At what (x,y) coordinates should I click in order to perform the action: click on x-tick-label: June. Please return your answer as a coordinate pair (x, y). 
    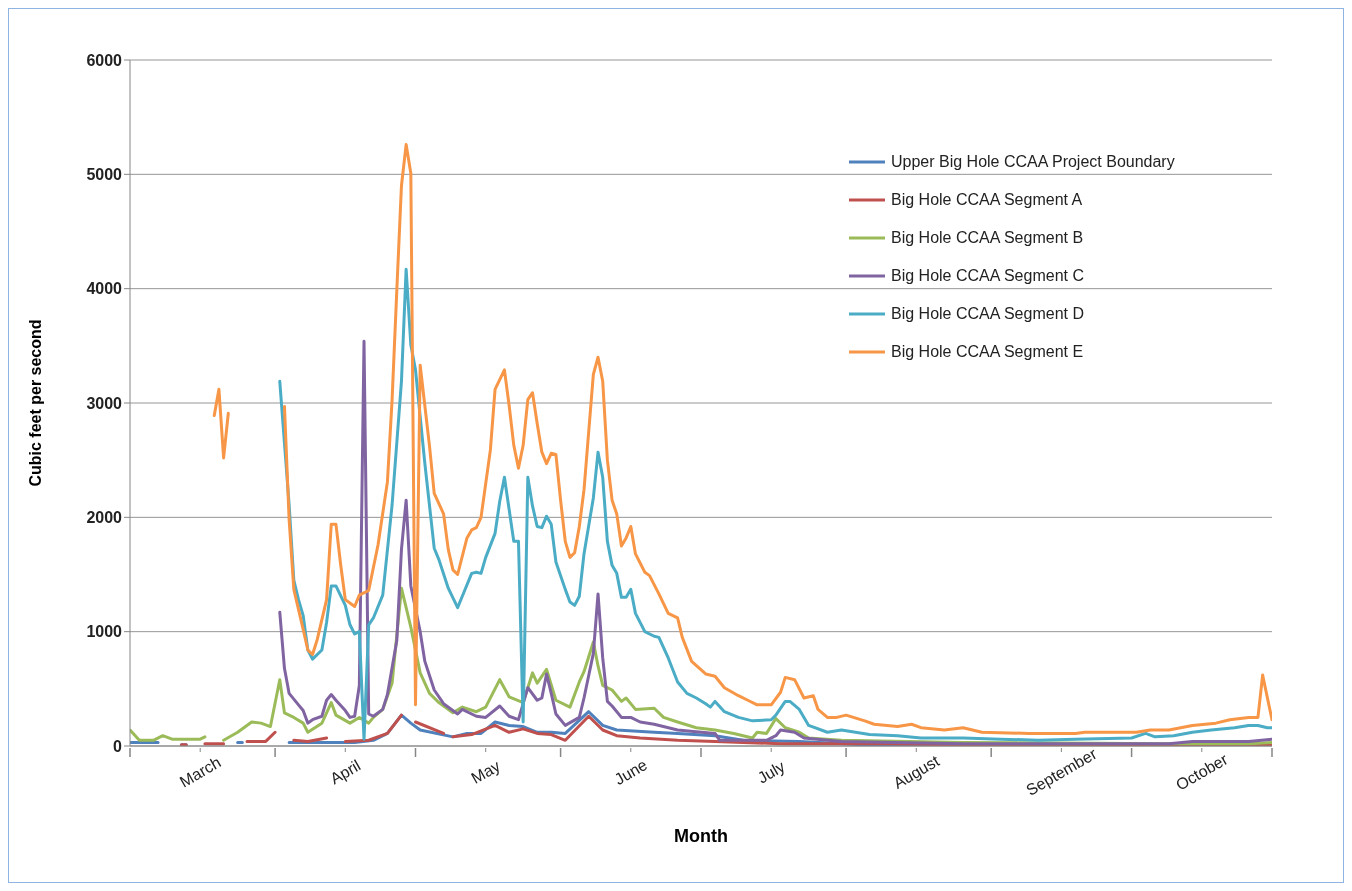
    Looking at the image, I should click on (631, 772).